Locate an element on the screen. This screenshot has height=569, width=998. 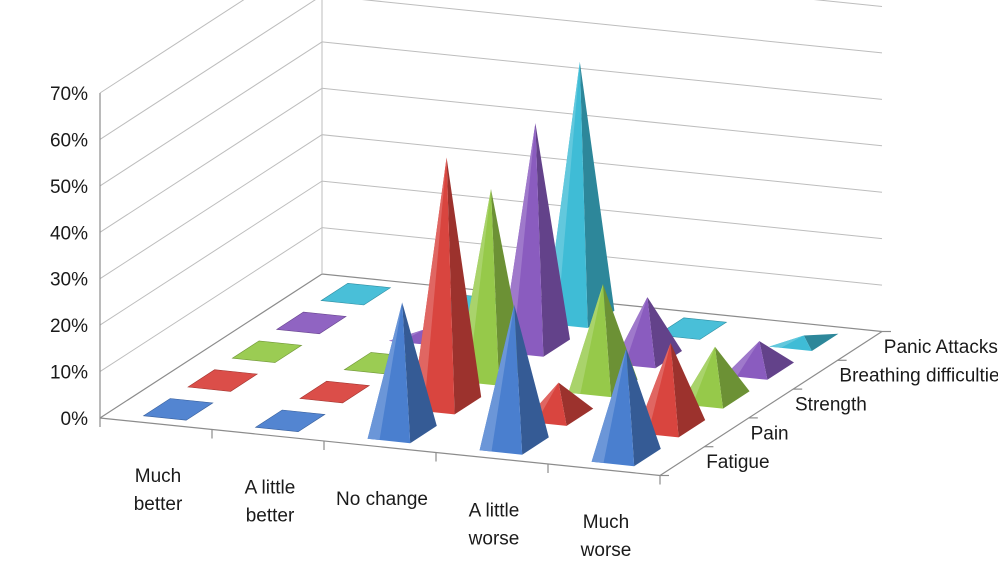
series-label: Panic Attacks is located at coordinates (941, 347).